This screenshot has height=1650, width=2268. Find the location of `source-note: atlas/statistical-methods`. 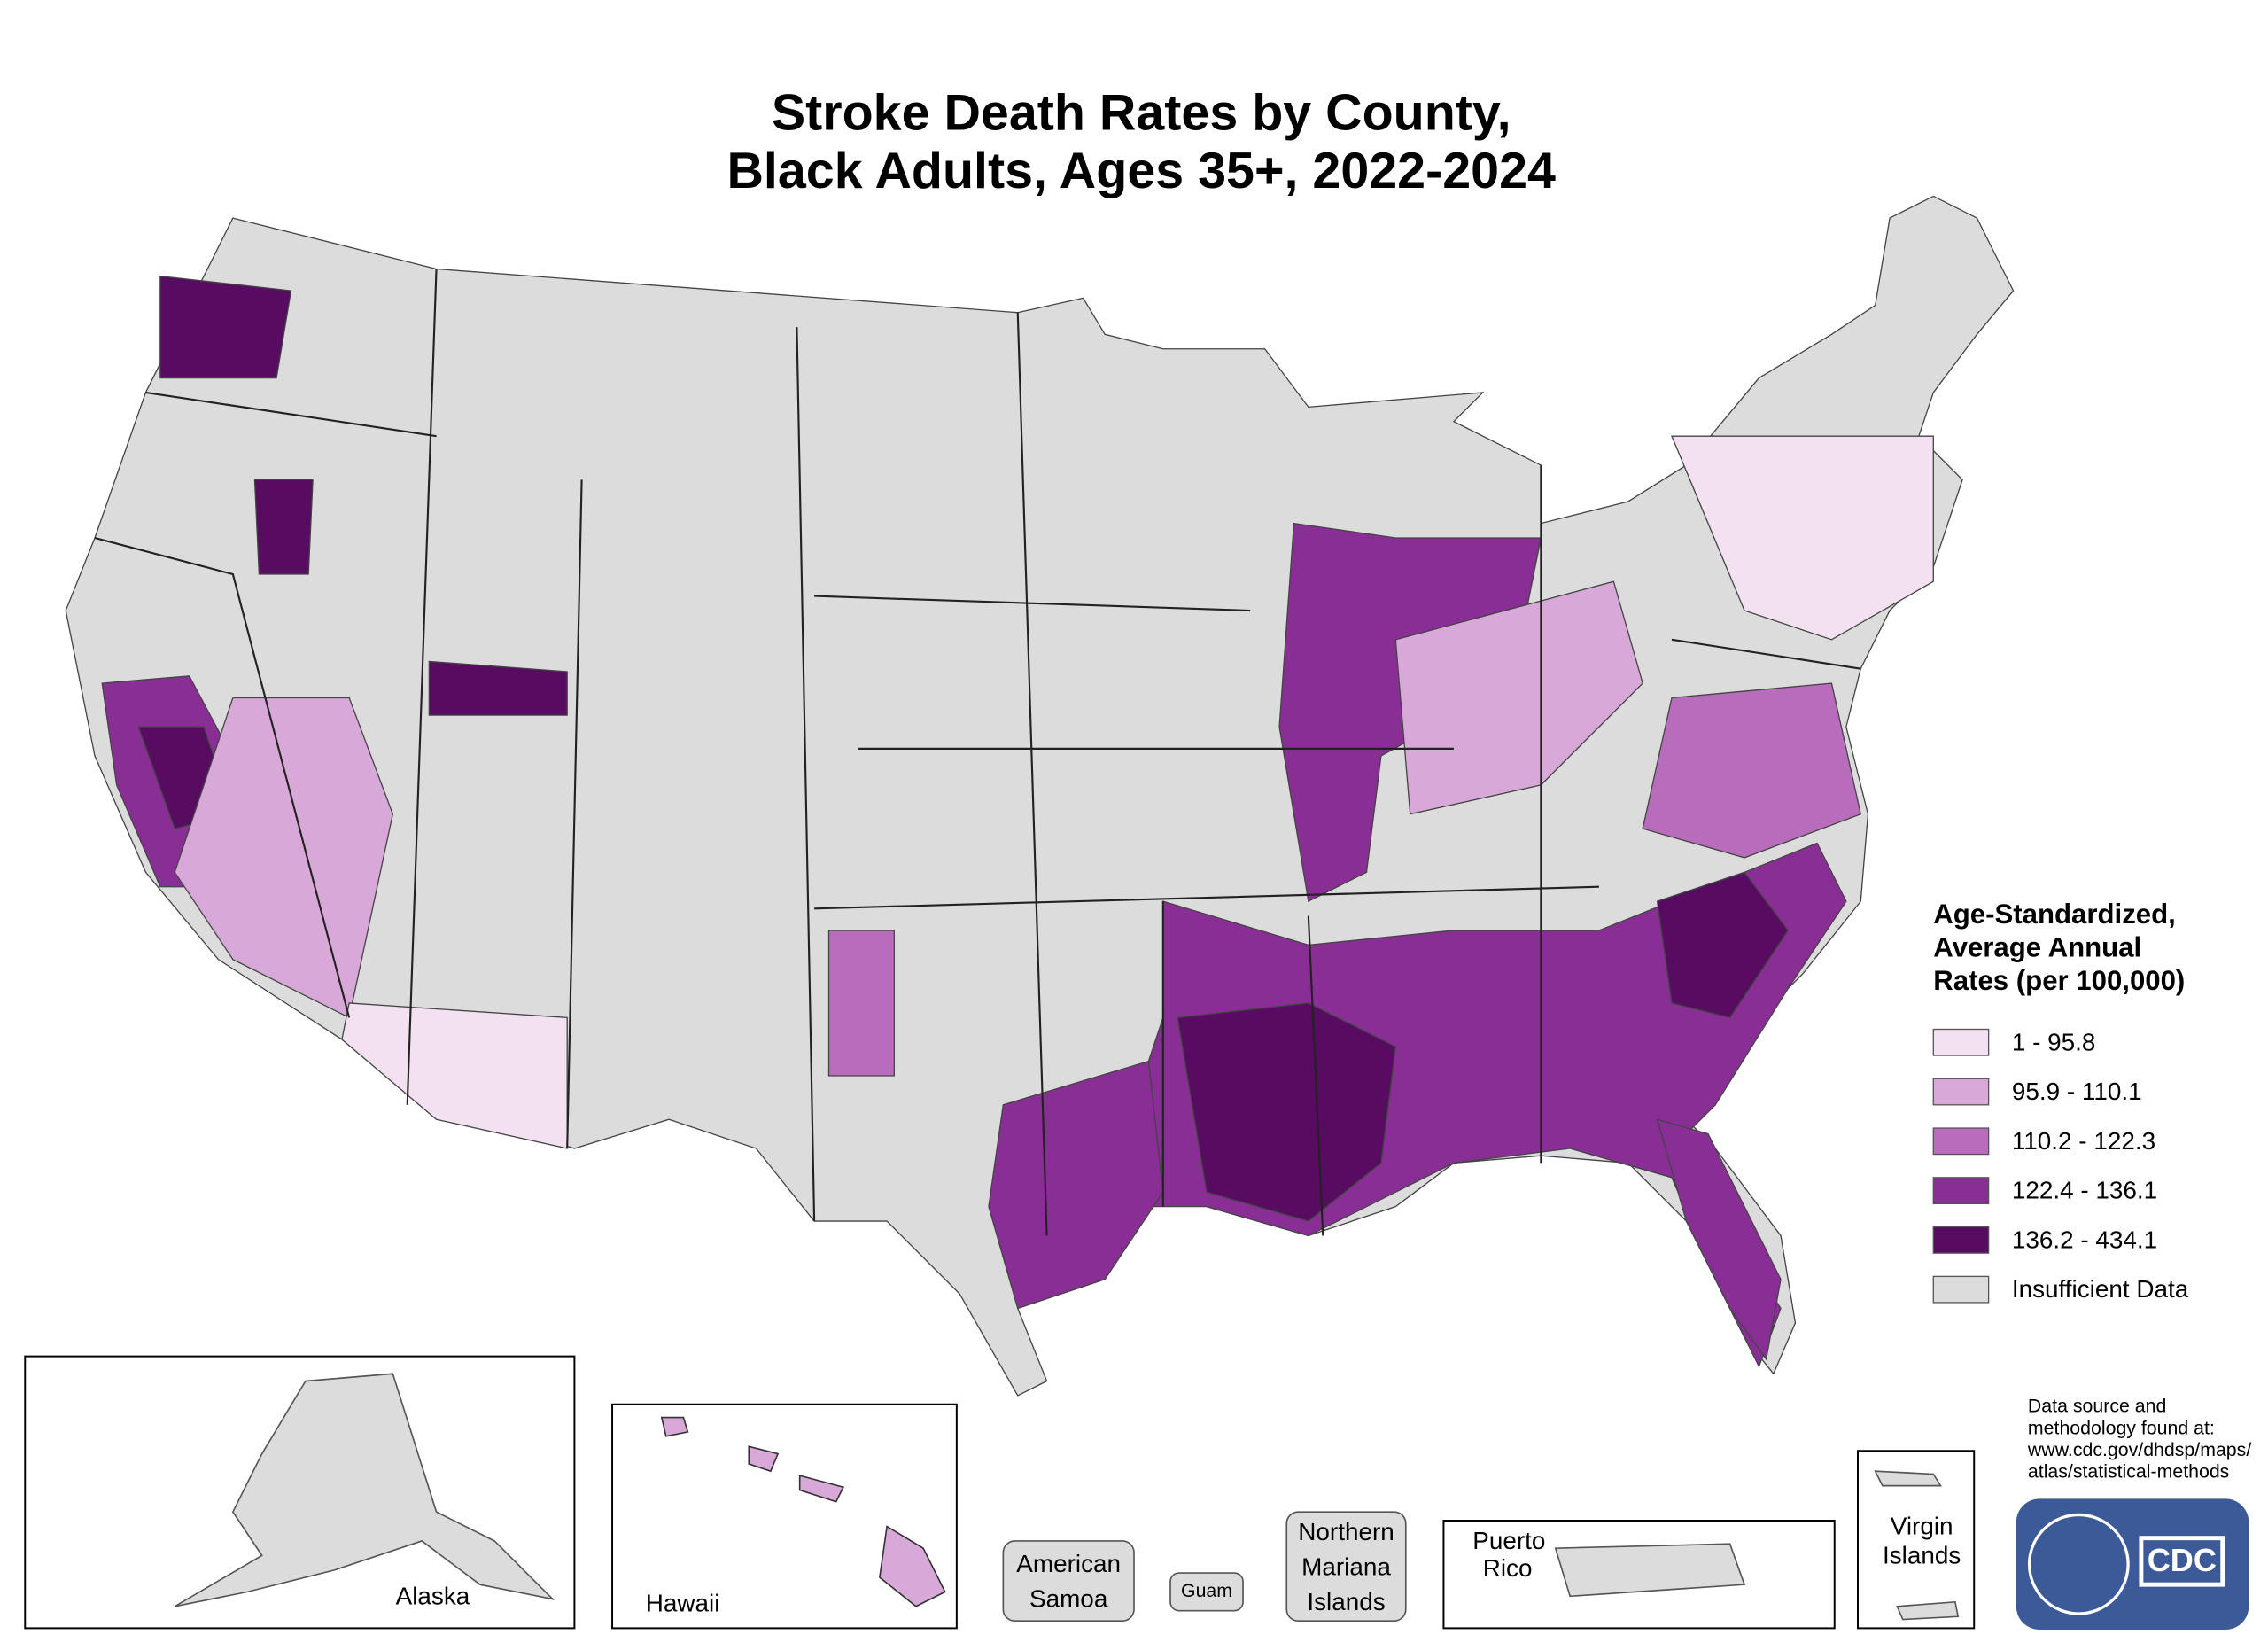

source-note: atlas/statistical-methods is located at coordinates (2128, 1471).